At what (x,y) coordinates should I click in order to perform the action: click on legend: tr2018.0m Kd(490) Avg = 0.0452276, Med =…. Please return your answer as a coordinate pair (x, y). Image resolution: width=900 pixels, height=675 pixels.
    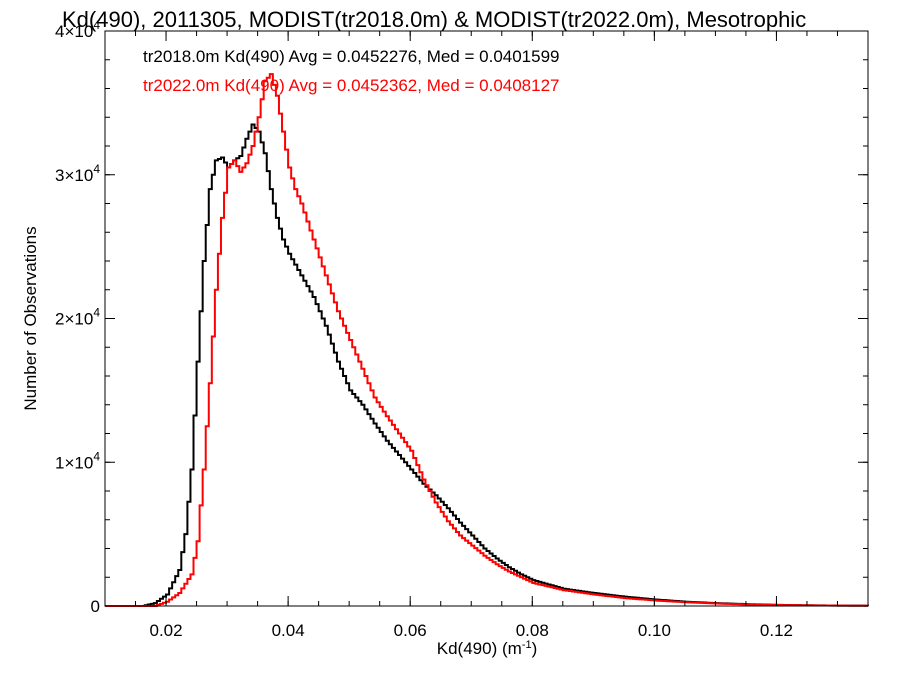
    Looking at the image, I should click on (351, 71).